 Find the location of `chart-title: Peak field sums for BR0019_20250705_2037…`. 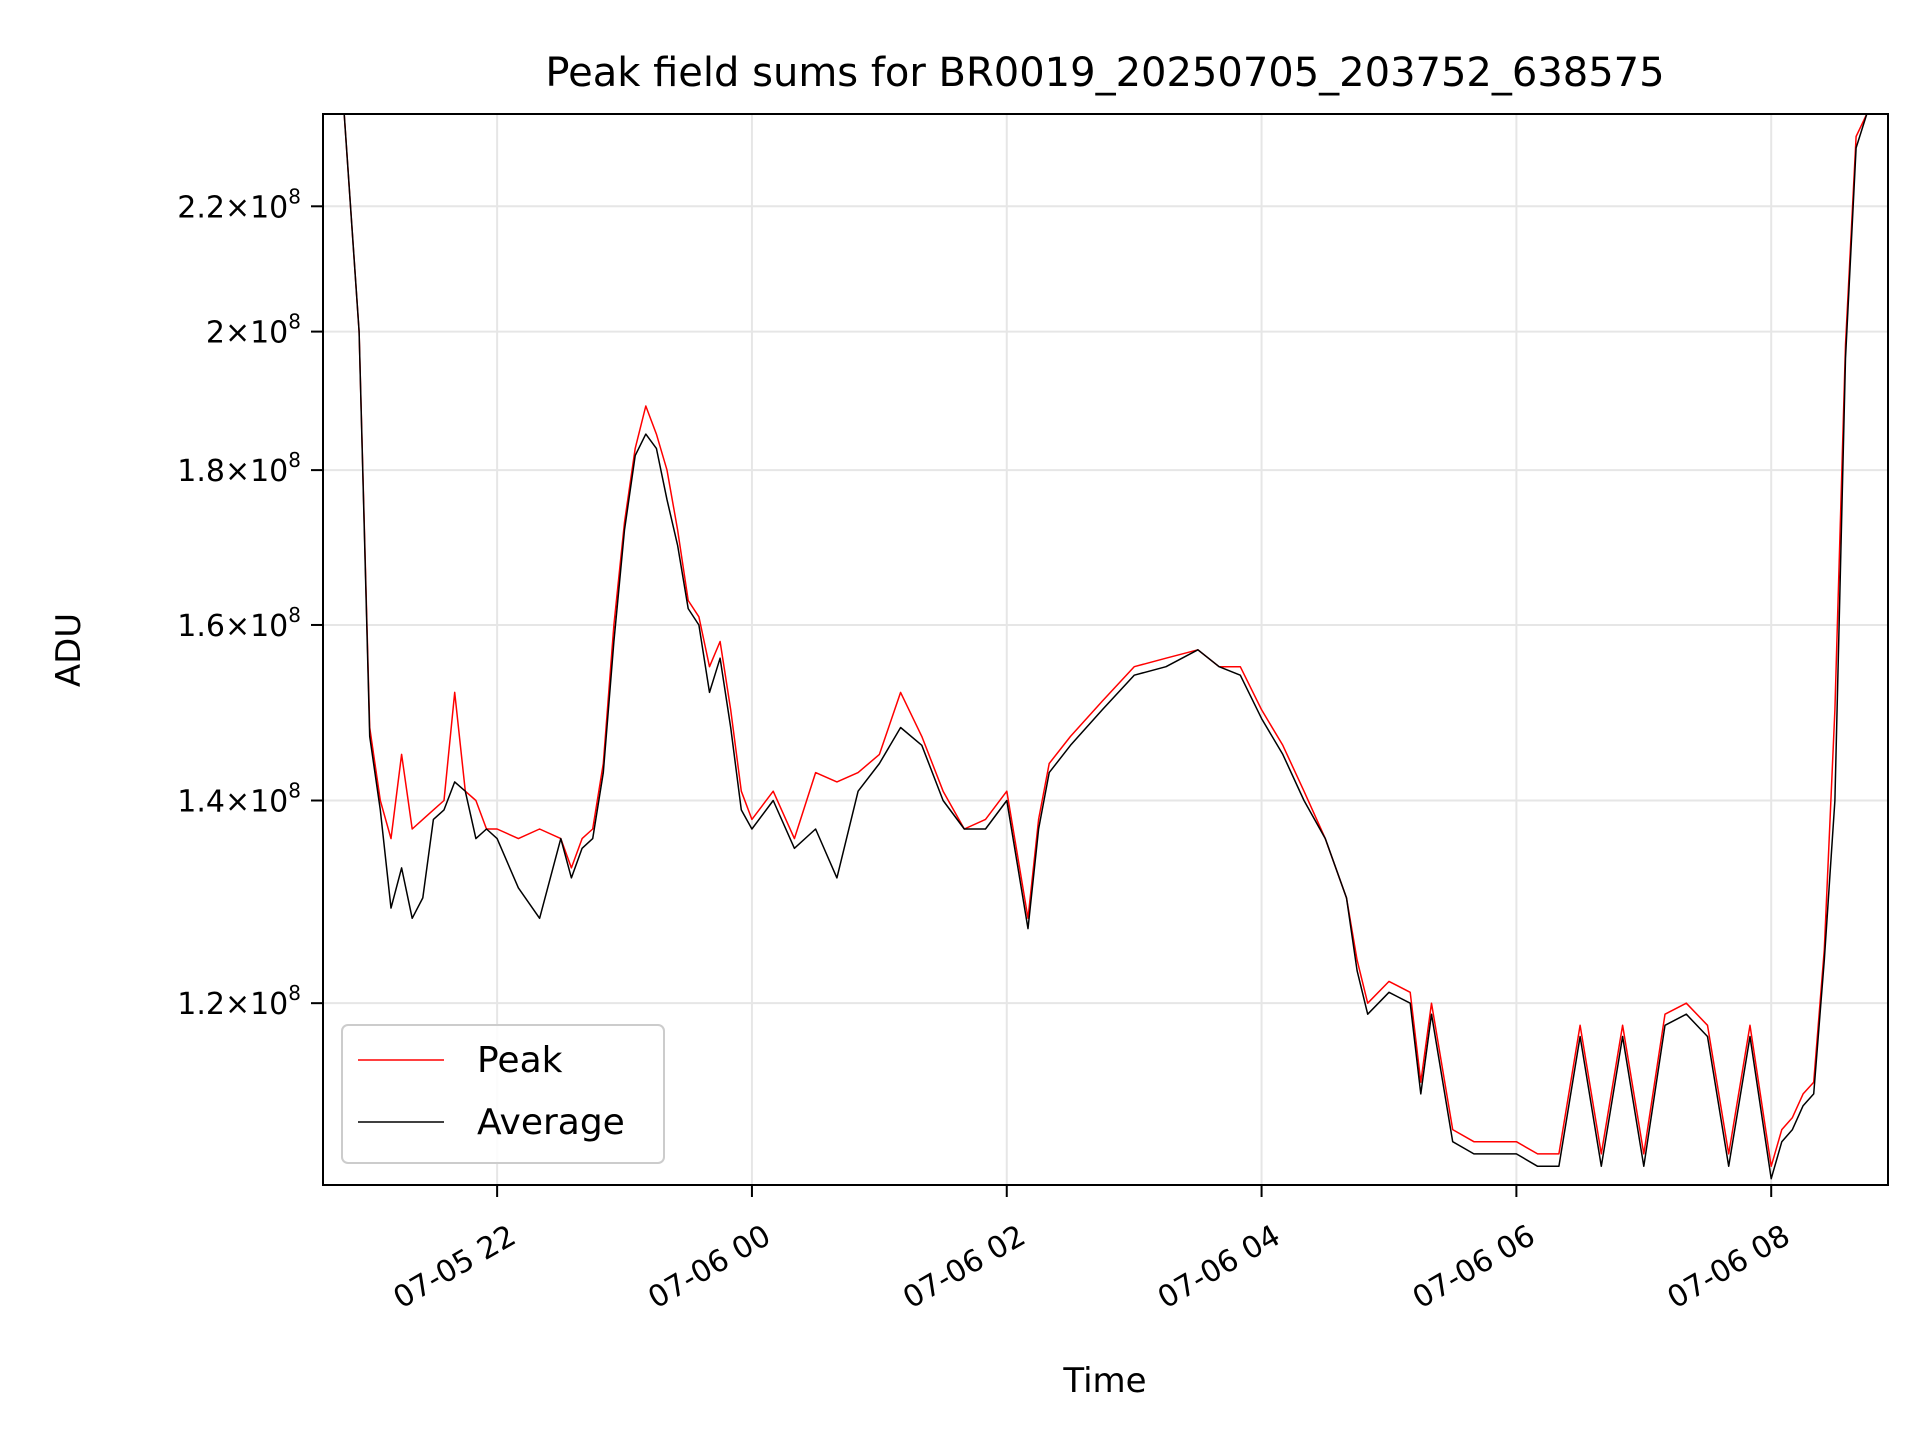

chart-title: Peak field sums for BR0019_20250705_2037… is located at coordinates (1104, 73).